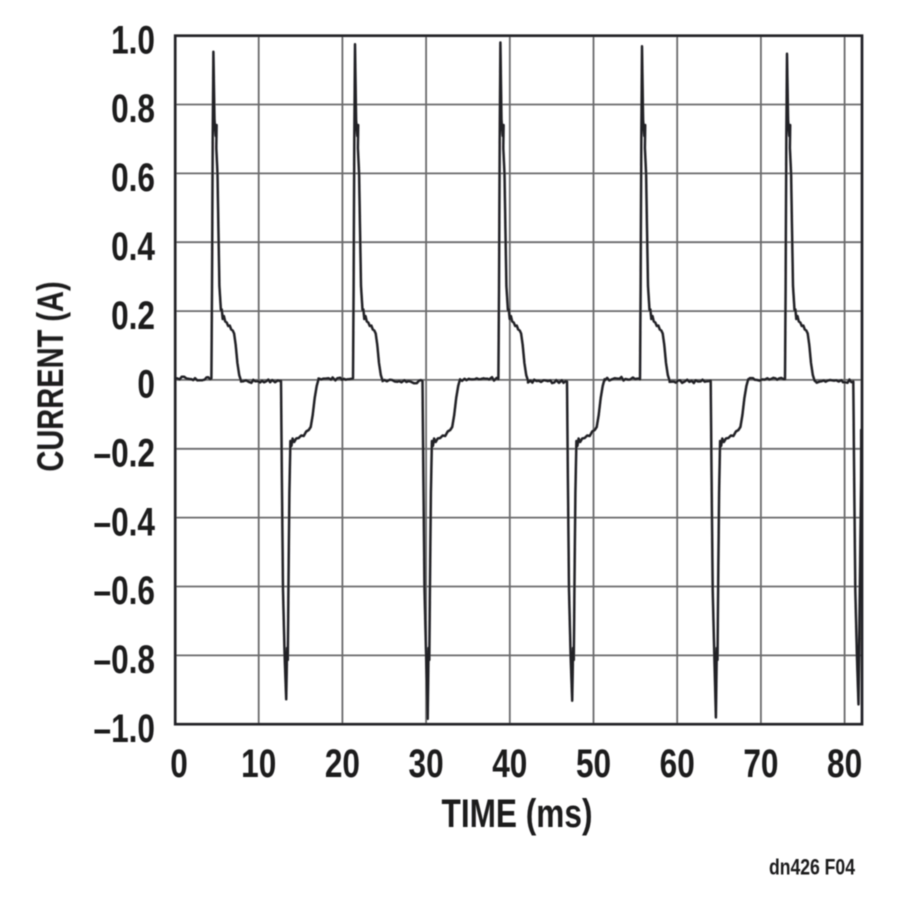 Image resolution: width=900 pixels, height=915 pixels. I want to click on svg-text: 20, so click(342, 762).